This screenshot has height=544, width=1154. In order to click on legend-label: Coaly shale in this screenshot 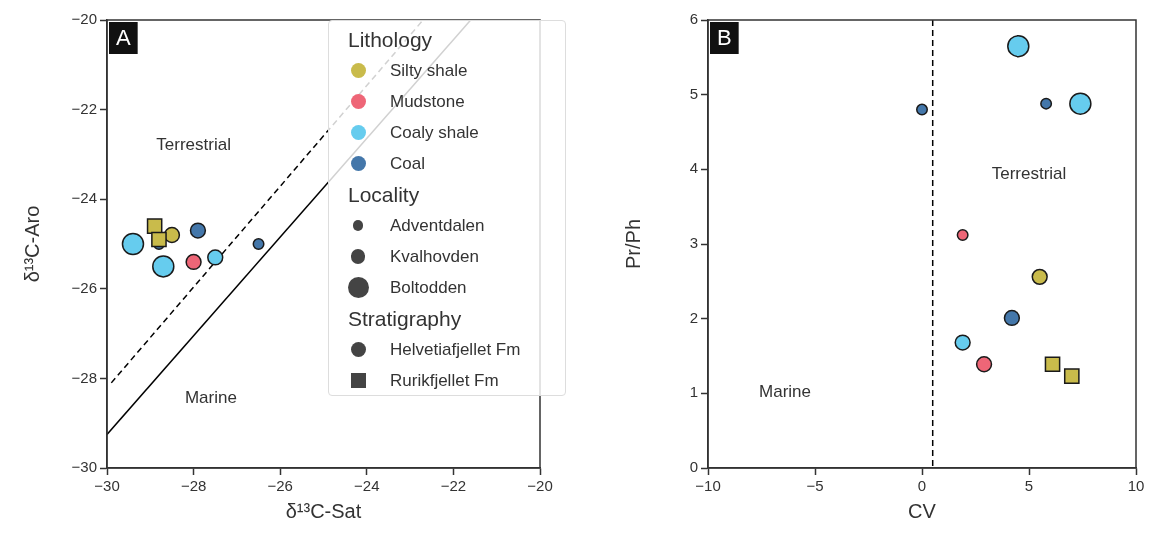, I will do `click(434, 132)`.